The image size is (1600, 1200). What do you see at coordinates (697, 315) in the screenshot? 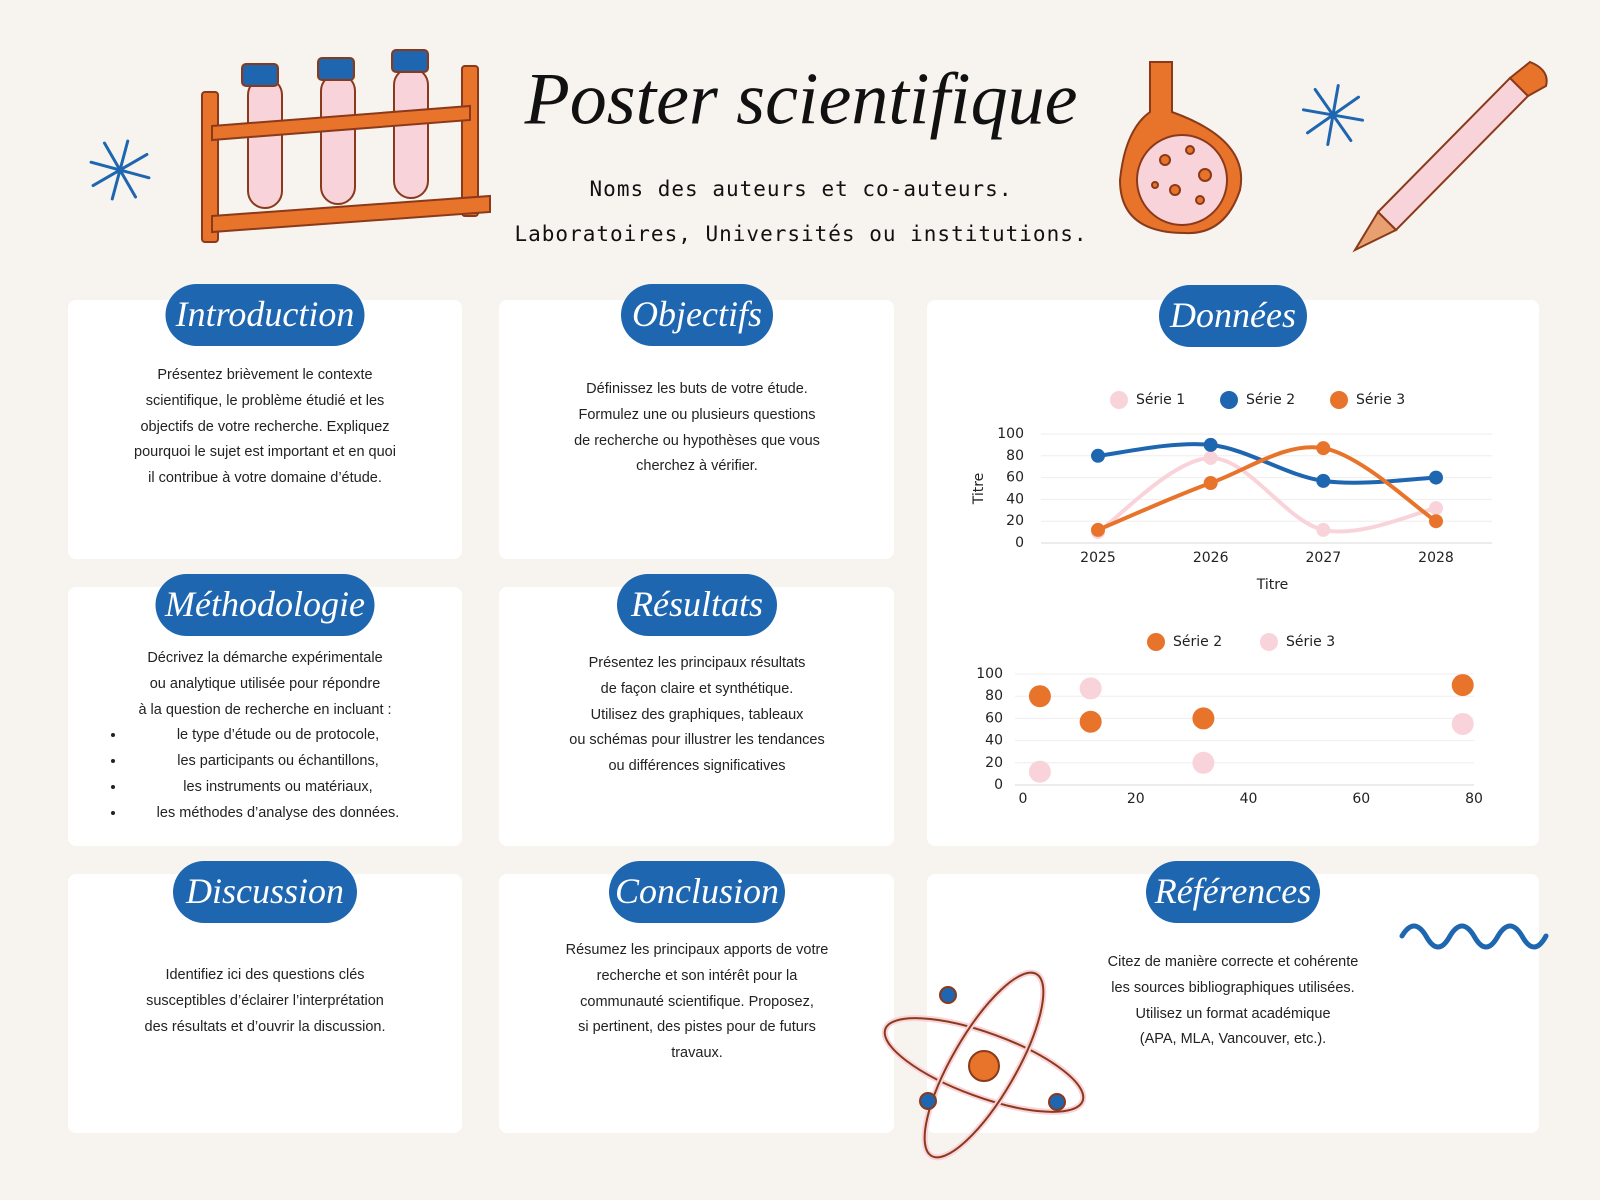
I see `section-title: Objectifs` at bounding box center [697, 315].